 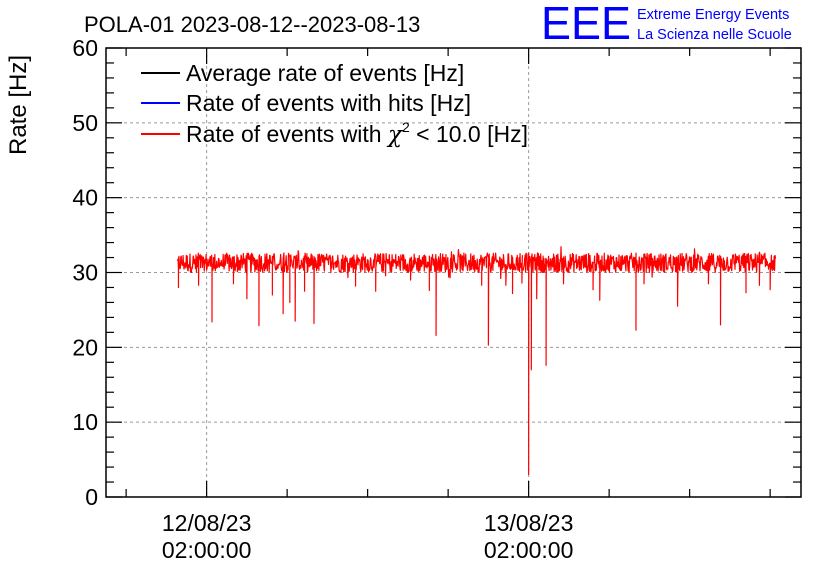 I want to click on y-tick-label: 20, so click(x=85, y=347).